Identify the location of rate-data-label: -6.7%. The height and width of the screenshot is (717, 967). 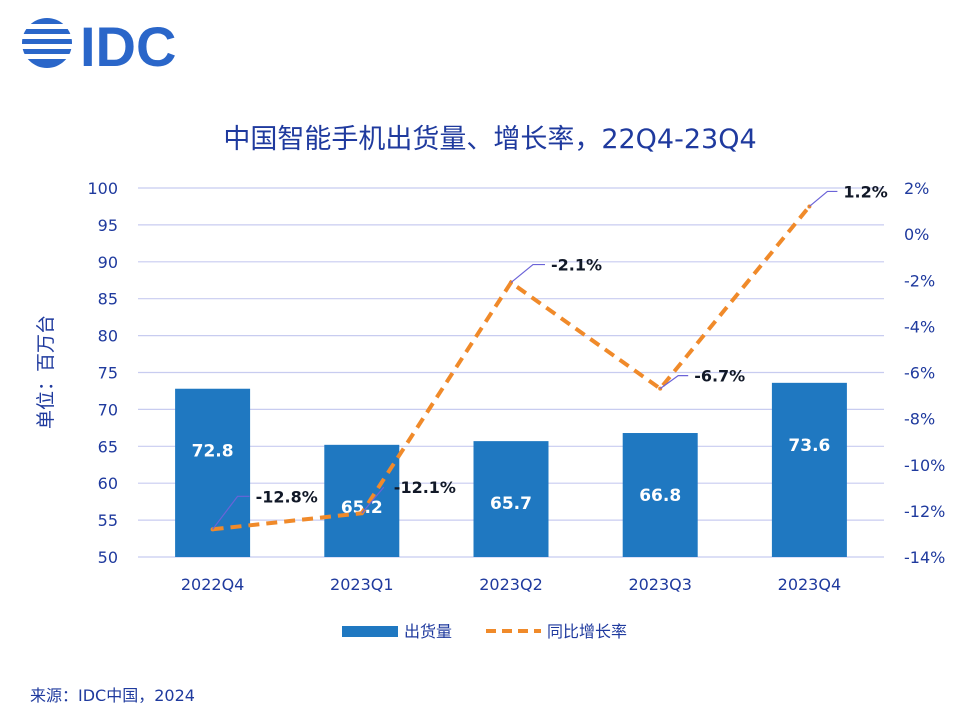
(719, 376).